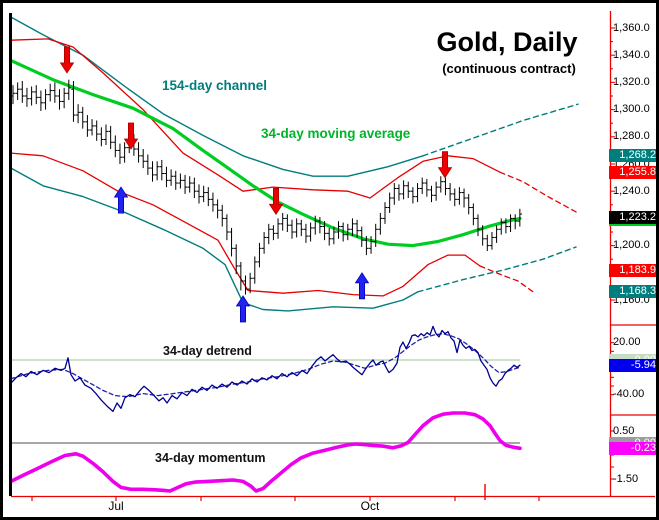  Describe the element at coordinates (624, 430) in the screenshot. I see `momentum-axis-label: 0.50` at that location.